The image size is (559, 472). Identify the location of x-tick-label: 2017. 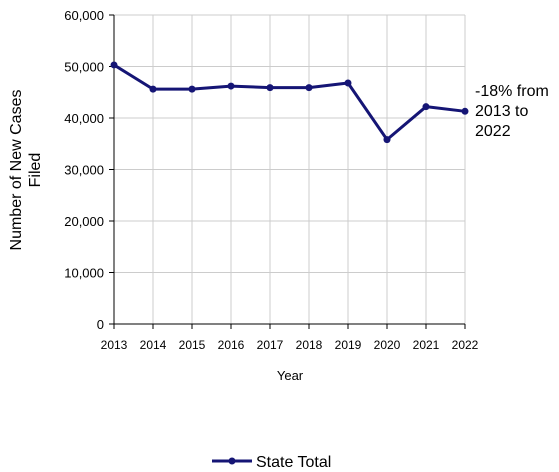
(270, 345).